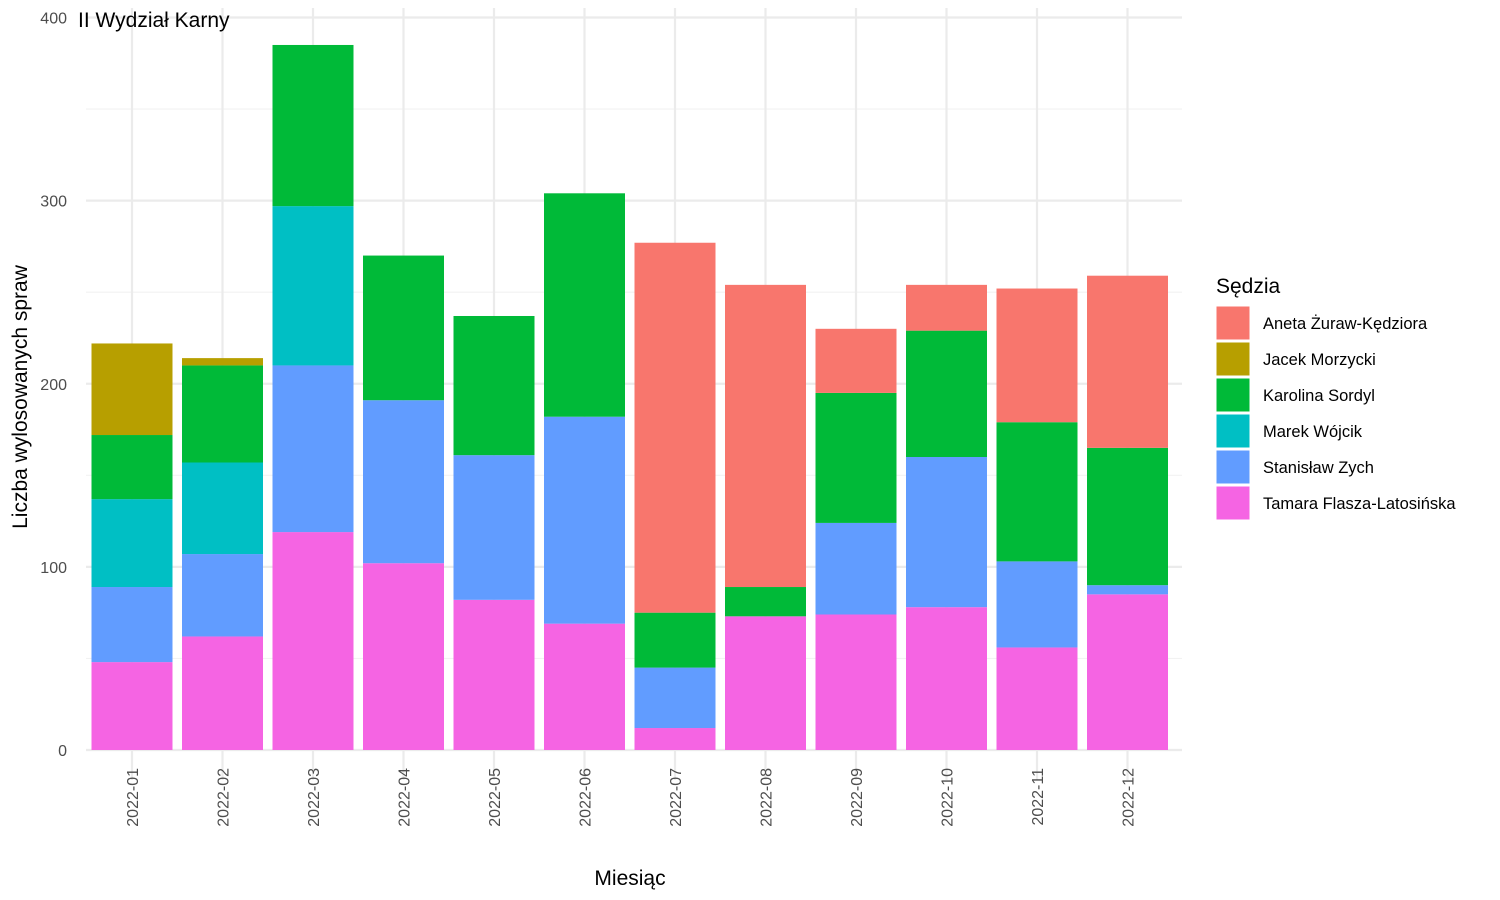 This screenshot has height=900, width=1500. What do you see at coordinates (1319, 396) in the screenshot?
I see `legend-label: Karolina Sordyl` at bounding box center [1319, 396].